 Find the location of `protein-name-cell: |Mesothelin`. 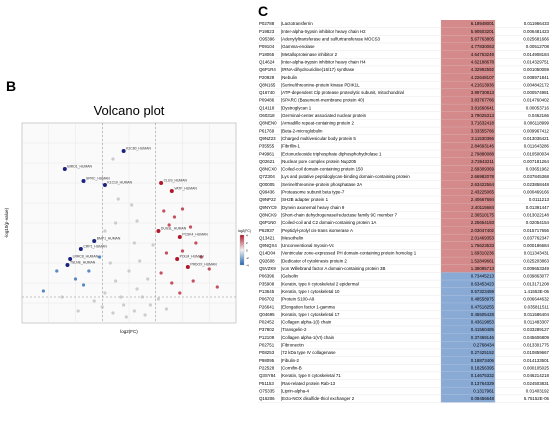

protein-name-cell: |Mesothelin is located at coordinates (292, 237).